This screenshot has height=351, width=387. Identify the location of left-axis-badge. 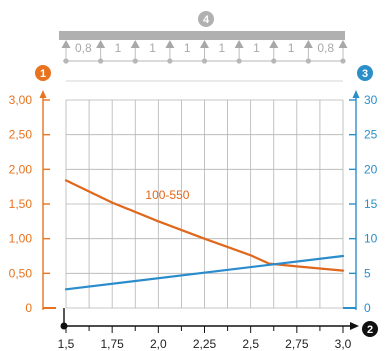
(43, 73).